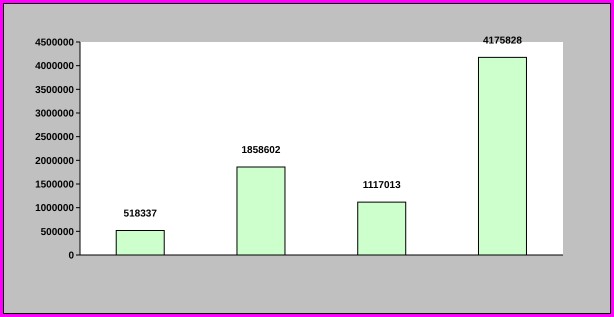 This screenshot has height=317, width=614. I want to click on y-tick-label: 2500000, so click(54, 138).